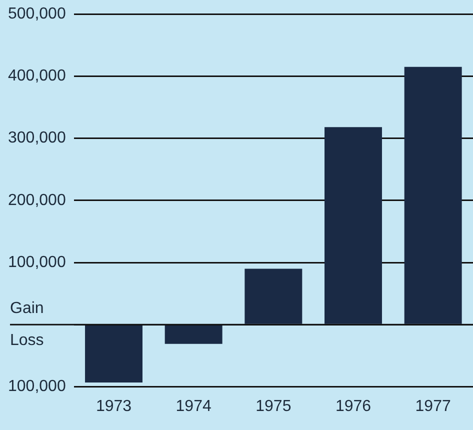  I want to click on x-tick-label: 1976, so click(353, 406).